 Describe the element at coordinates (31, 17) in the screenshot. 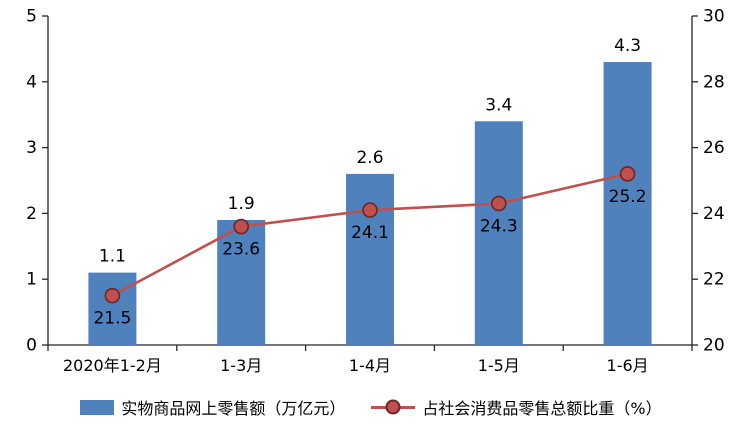

I see `left-axis-tick-label: 5` at that location.